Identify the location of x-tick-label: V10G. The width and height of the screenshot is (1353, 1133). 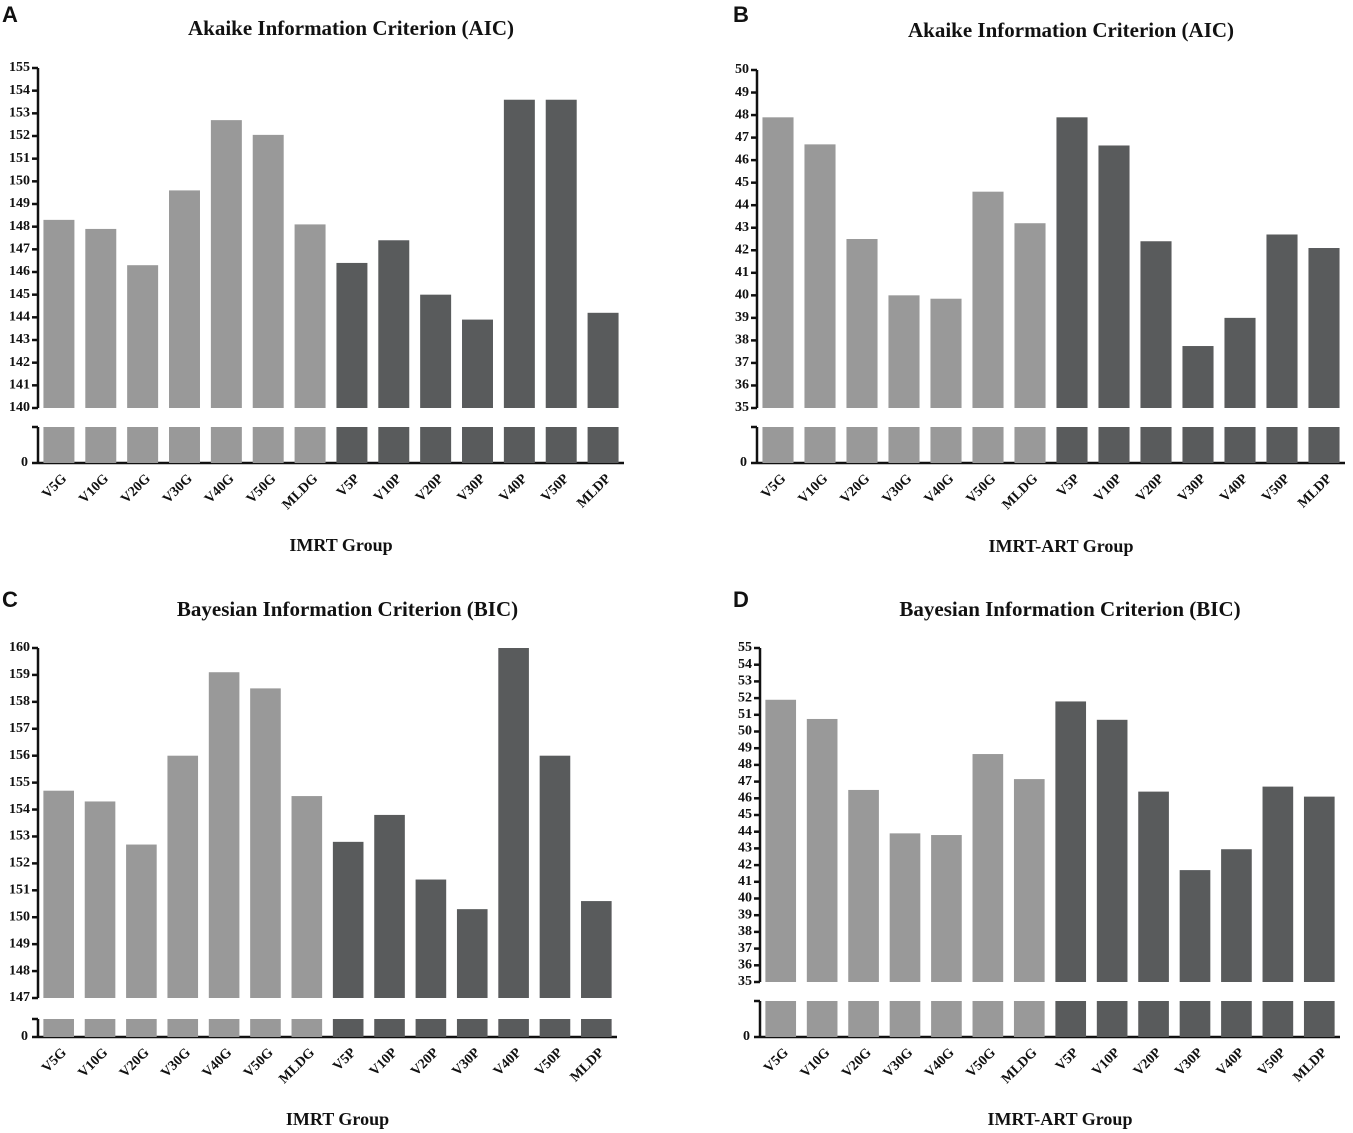
(93, 1062).